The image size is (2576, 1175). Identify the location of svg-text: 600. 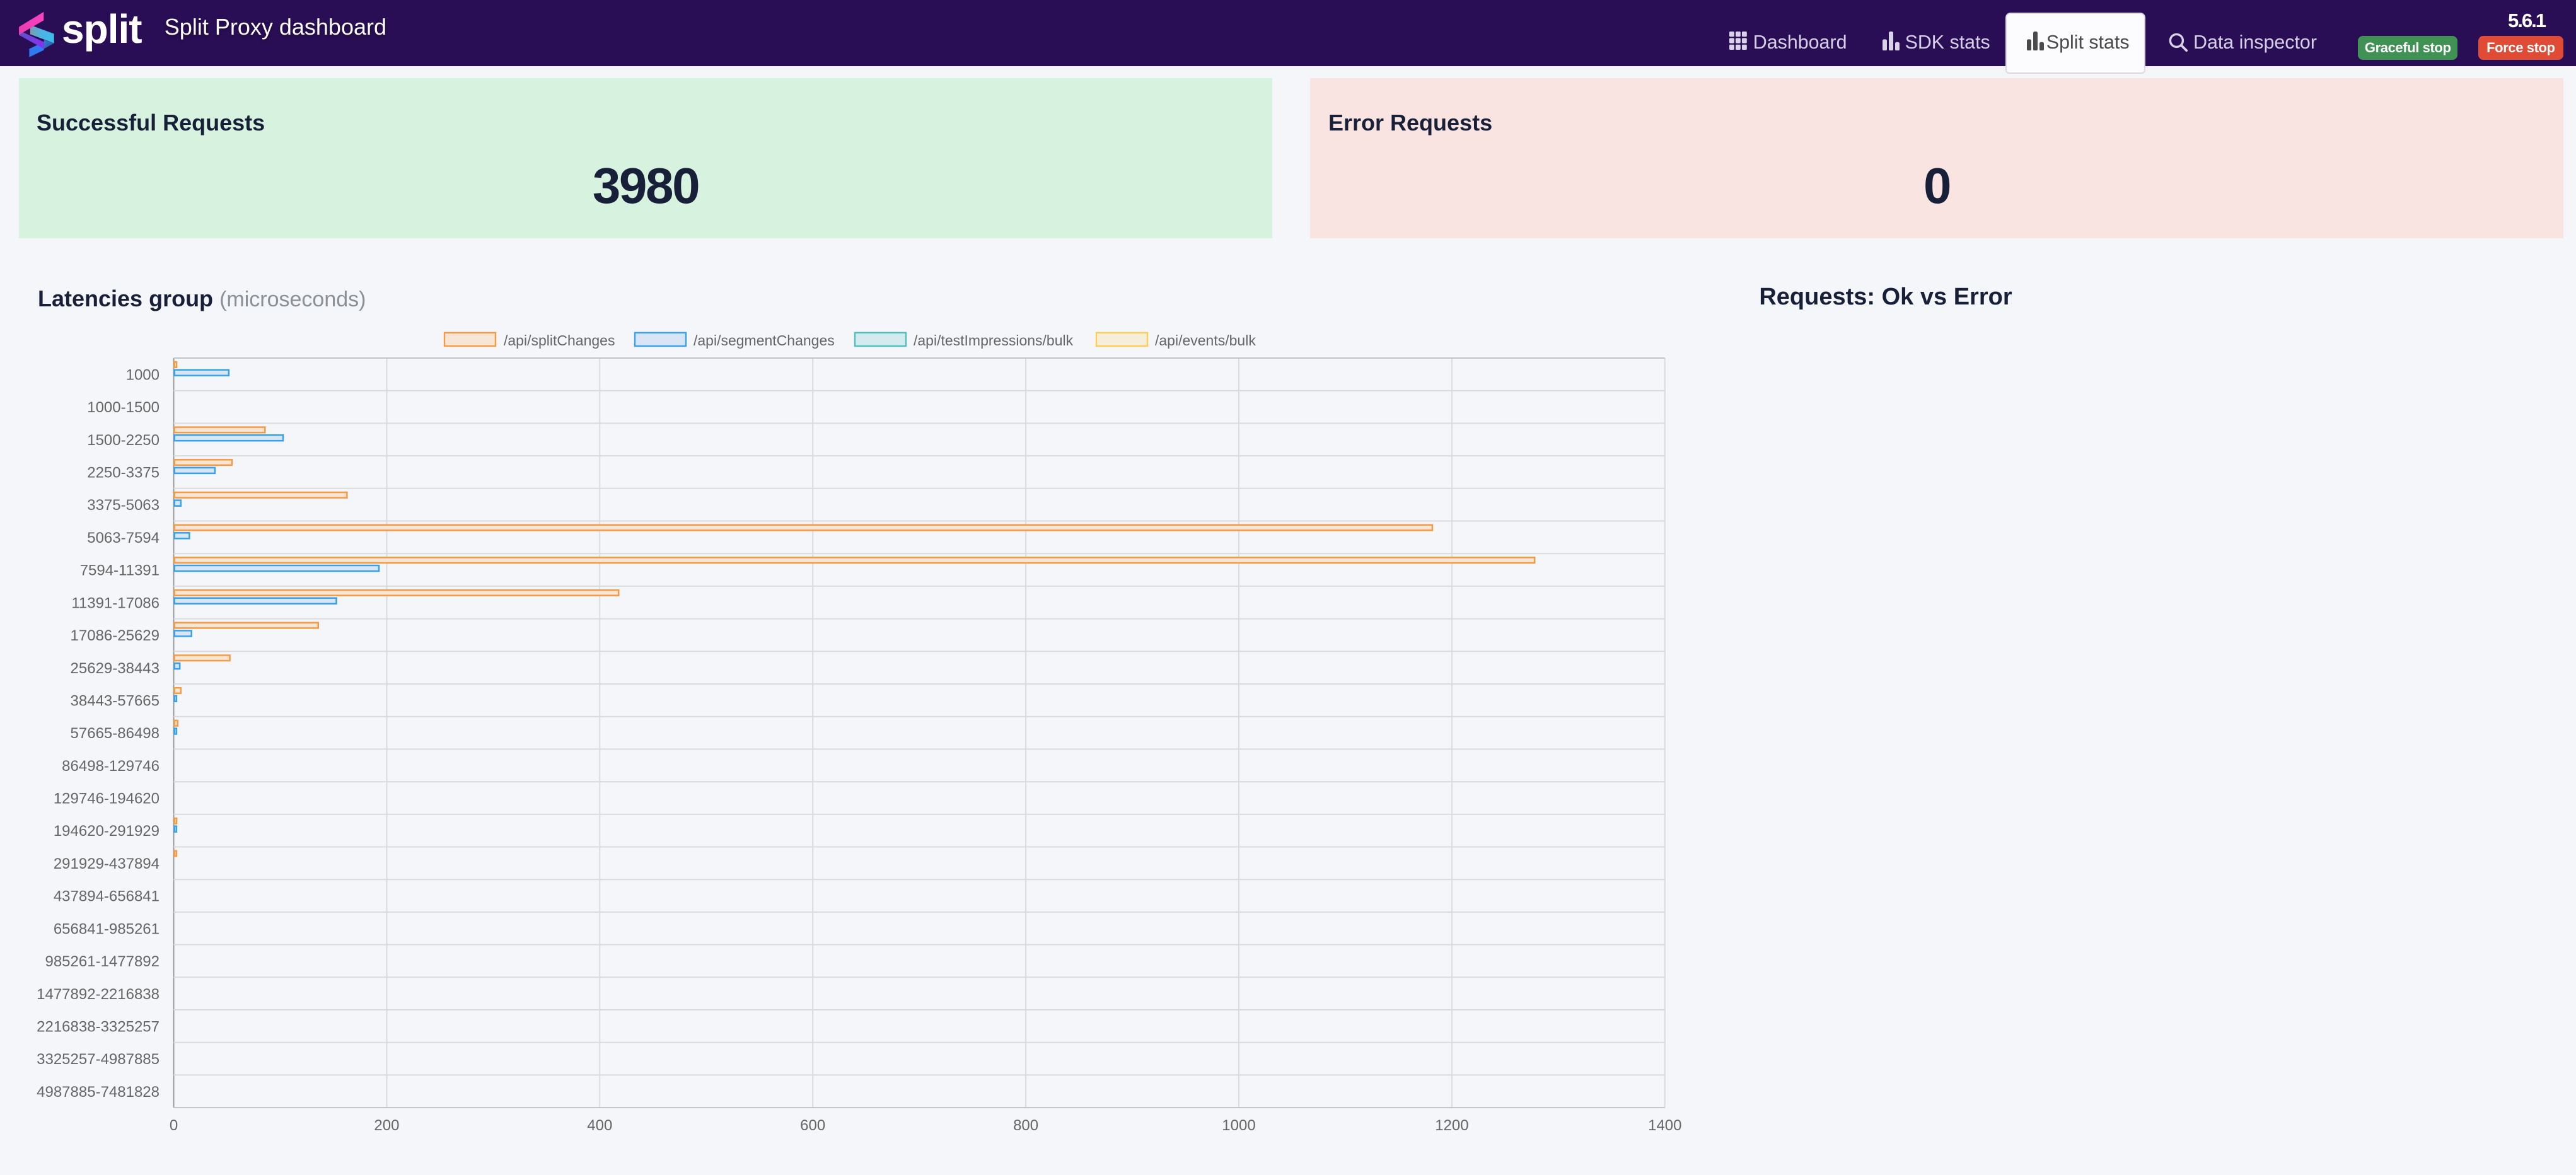
(813, 1126).